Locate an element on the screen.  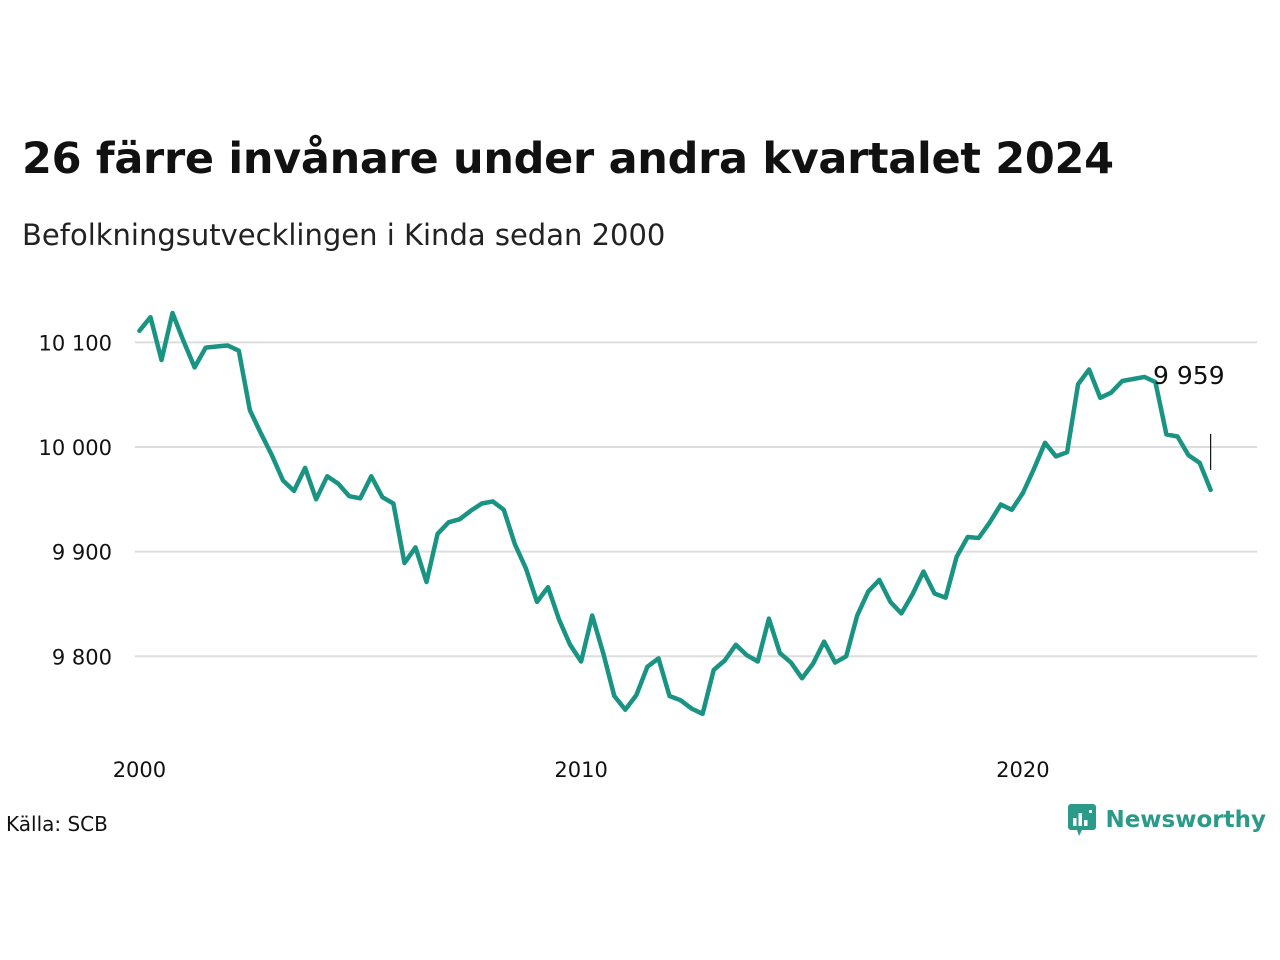
x-axis-tick-labels: 2000 2010 2020 is located at coordinates (581, 770).